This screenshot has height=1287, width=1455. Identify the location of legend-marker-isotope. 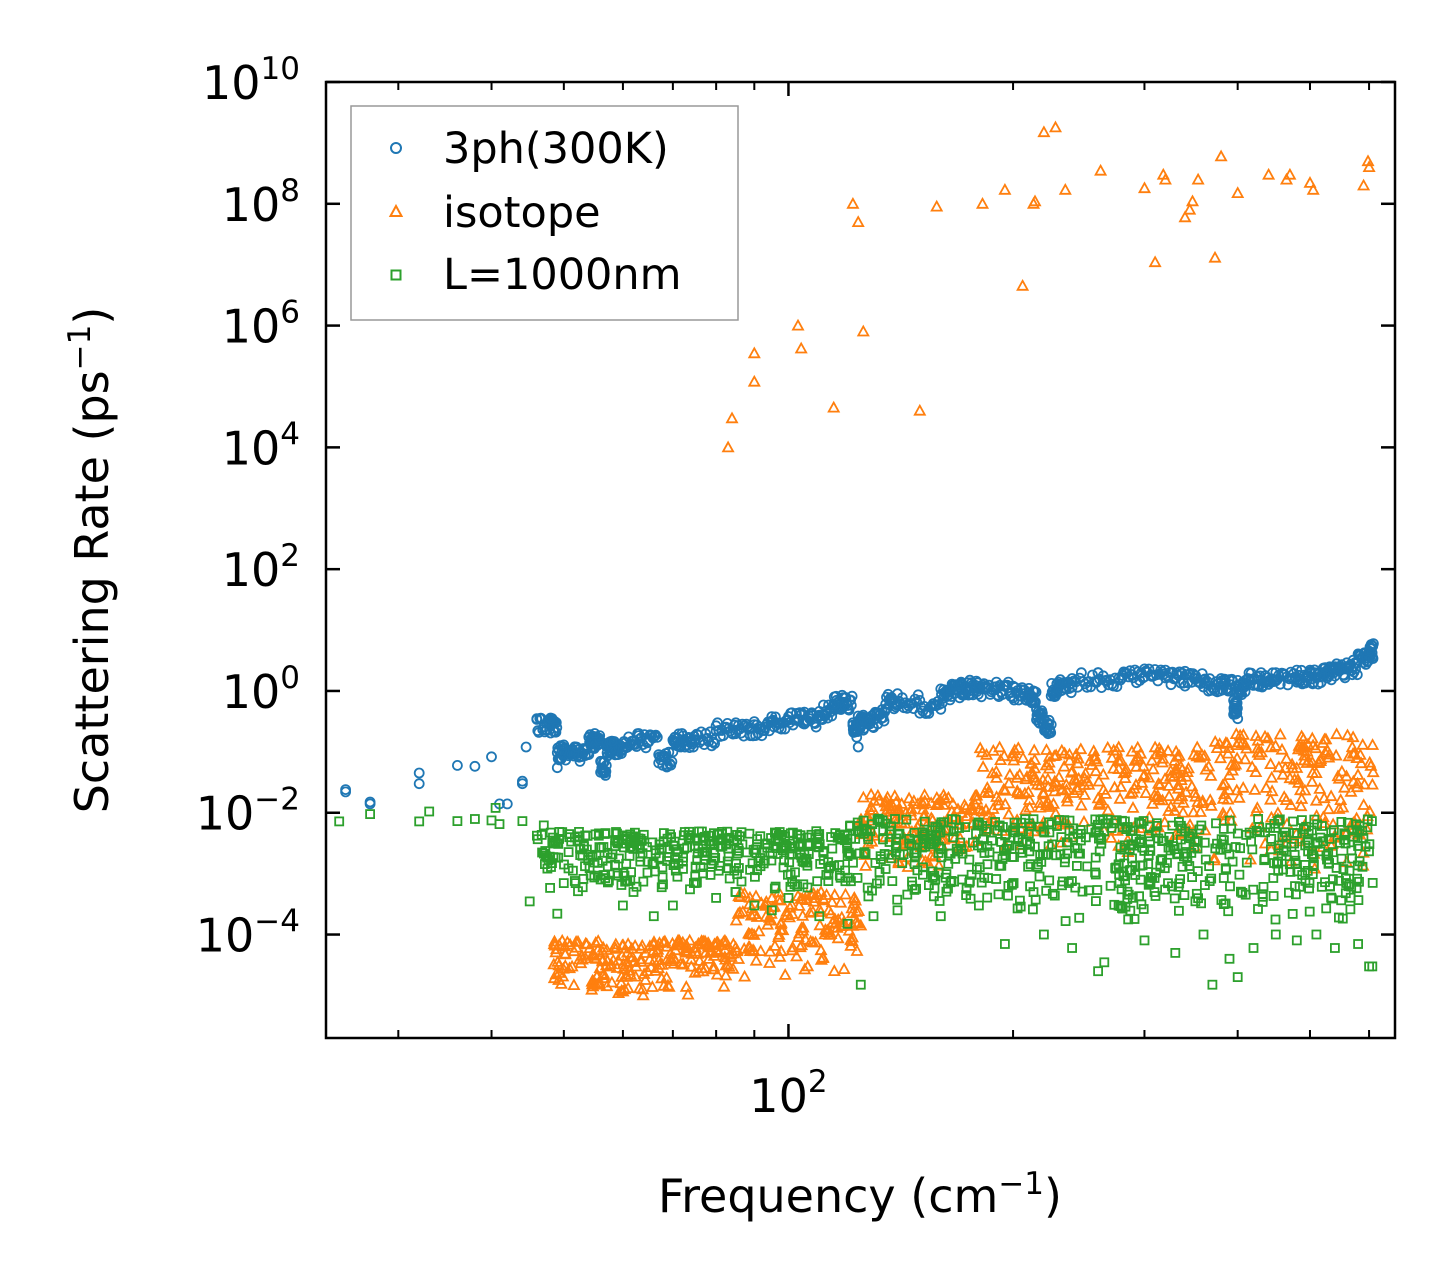
(396, 210).